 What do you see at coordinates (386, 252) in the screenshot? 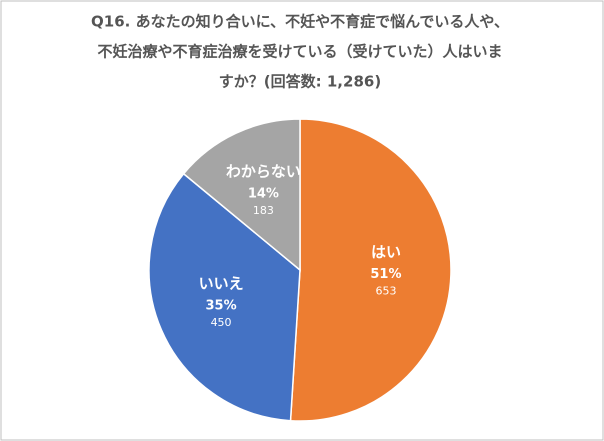
I see `slice-category-label: はい` at bounding box center [386, 252].